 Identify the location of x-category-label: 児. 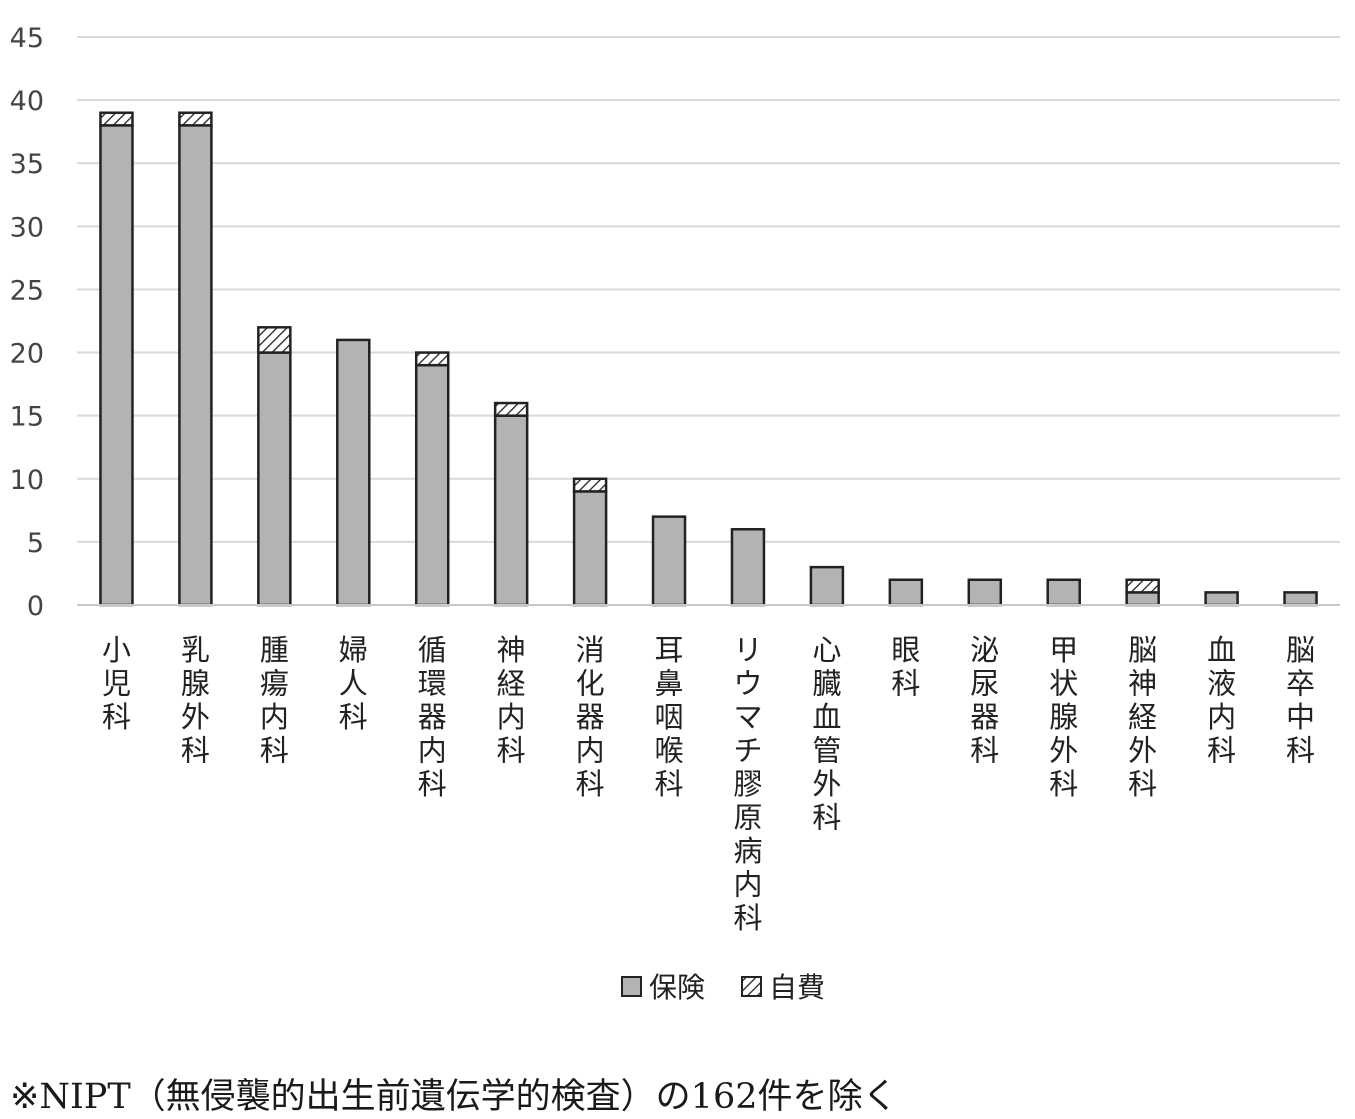
(116, 684).